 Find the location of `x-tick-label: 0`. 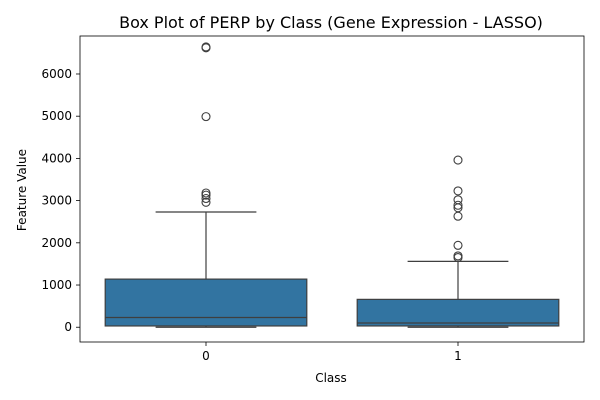

x-tick-label: 0 is located at coordinates (206, 356).